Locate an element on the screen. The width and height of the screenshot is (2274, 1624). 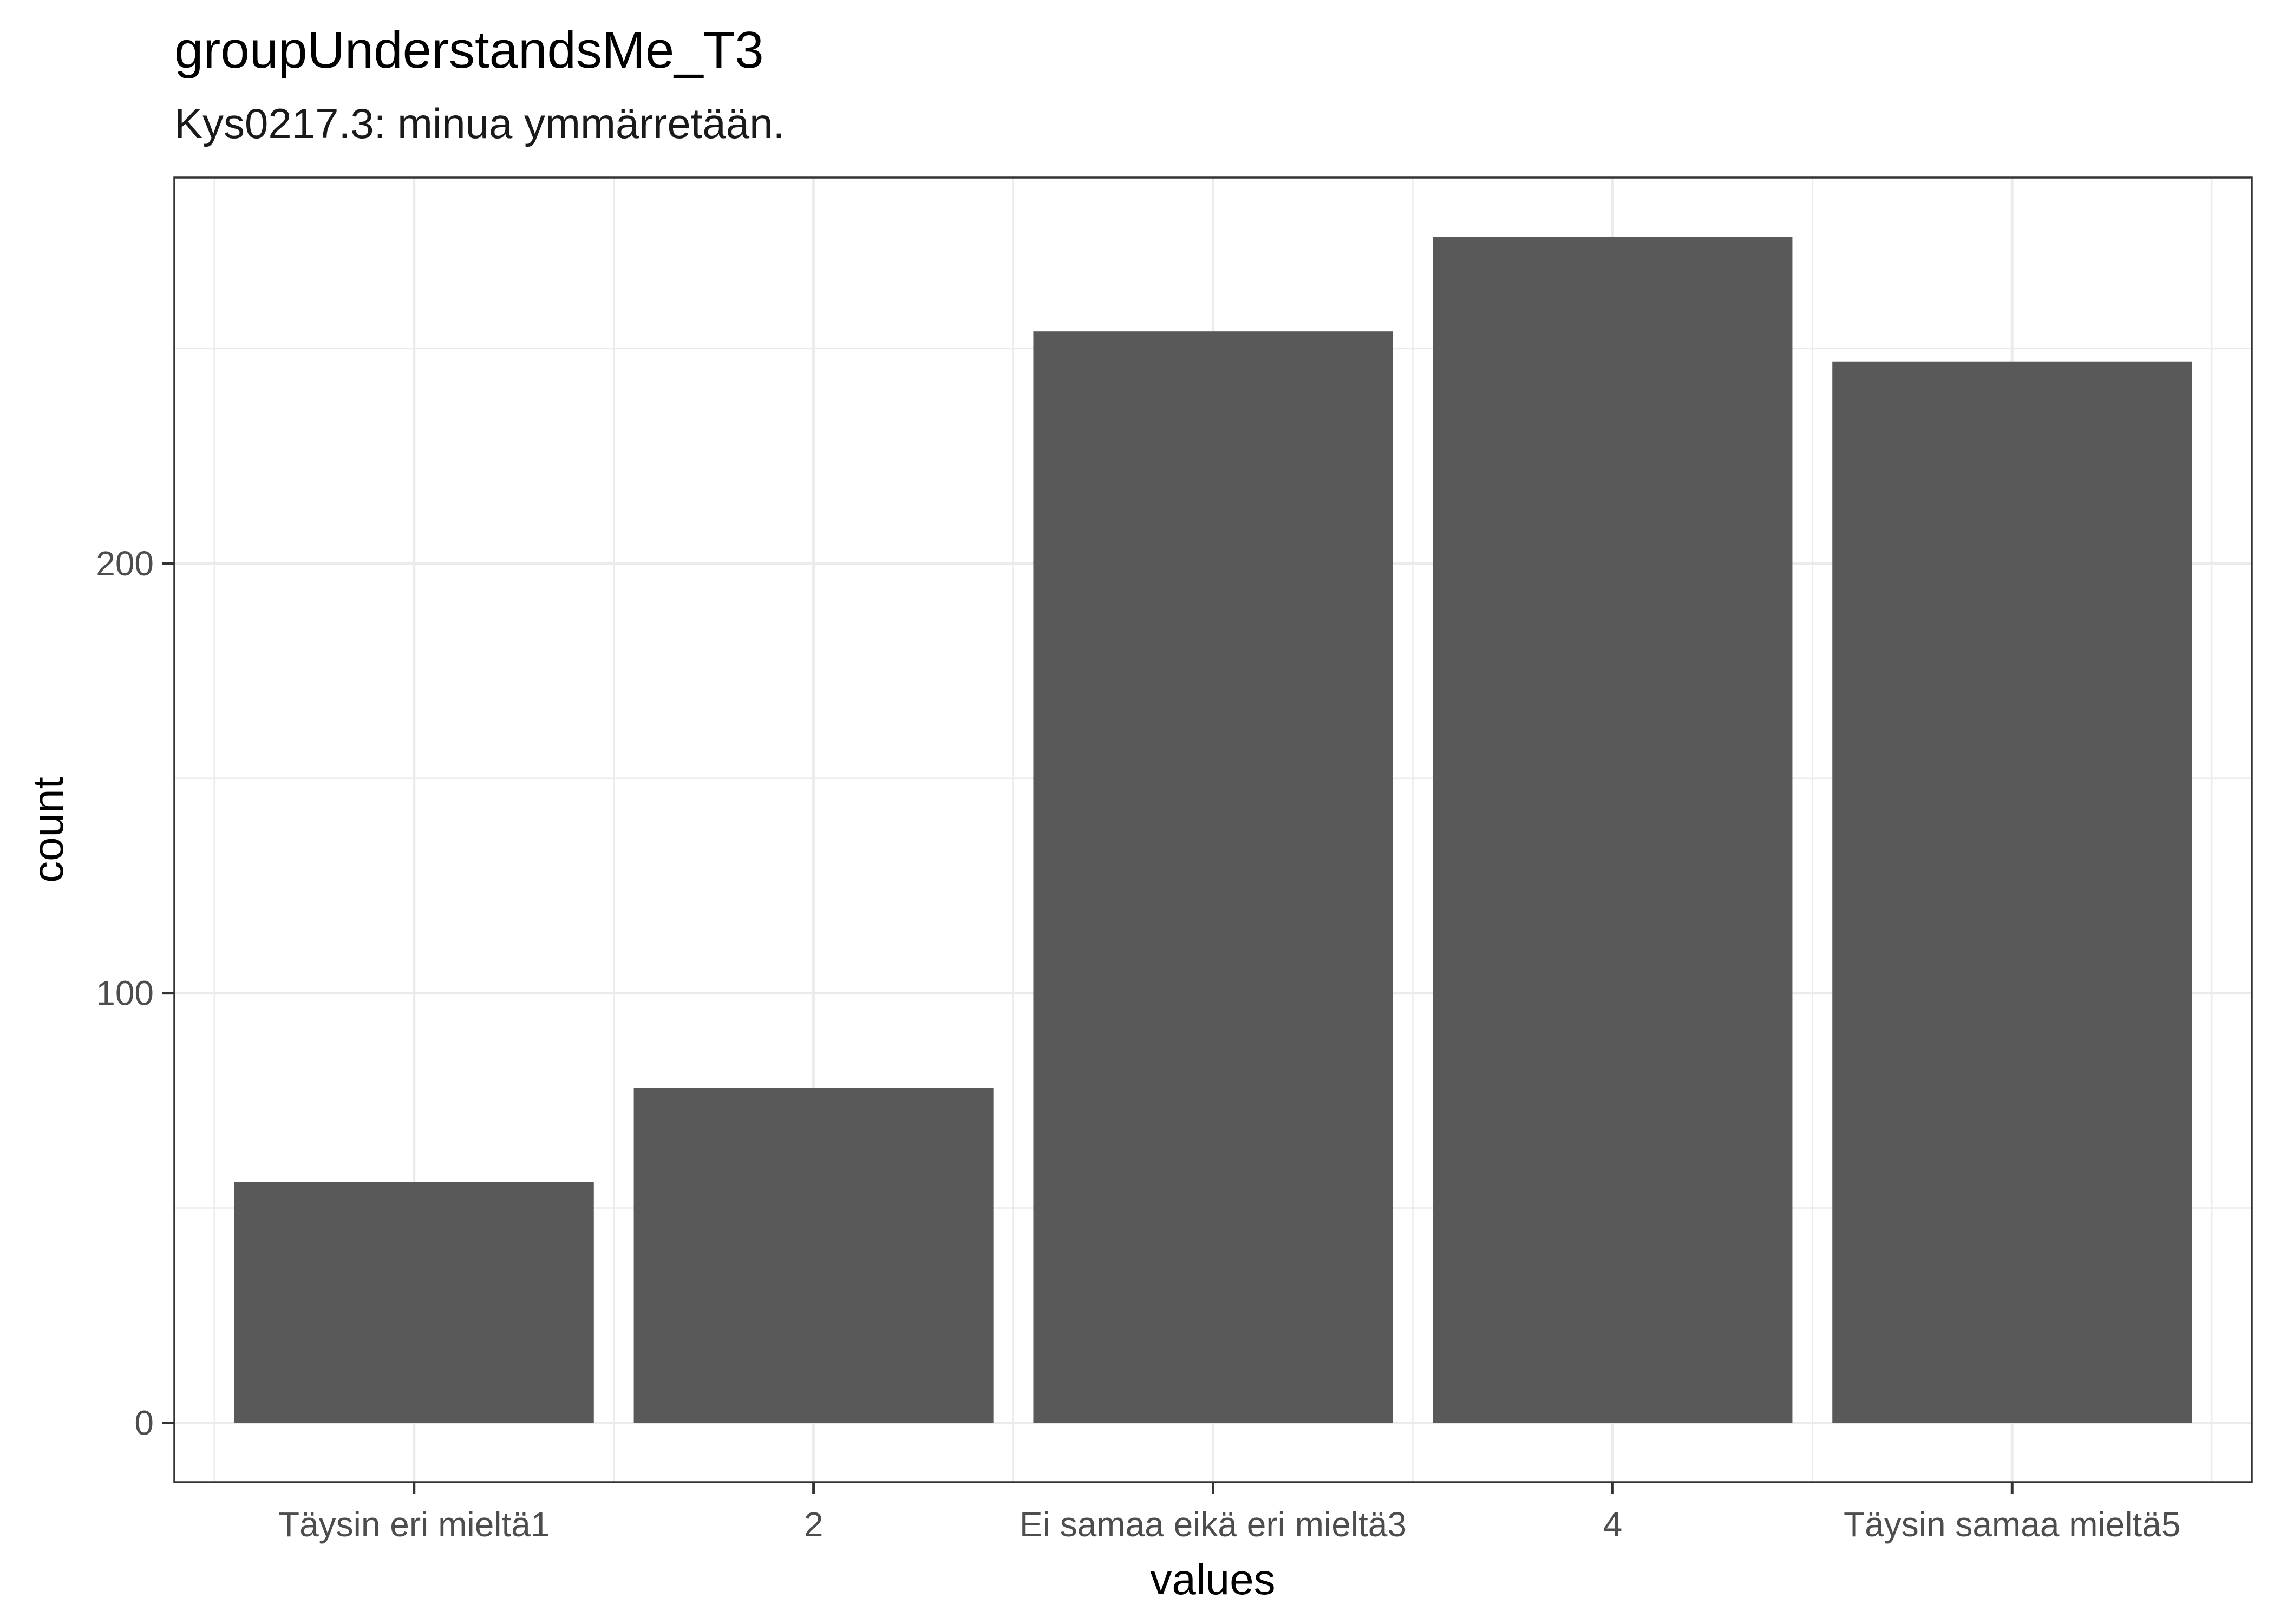
chart-title: groupUnderstandsMe_T3 is located at coordinates (469, 50).